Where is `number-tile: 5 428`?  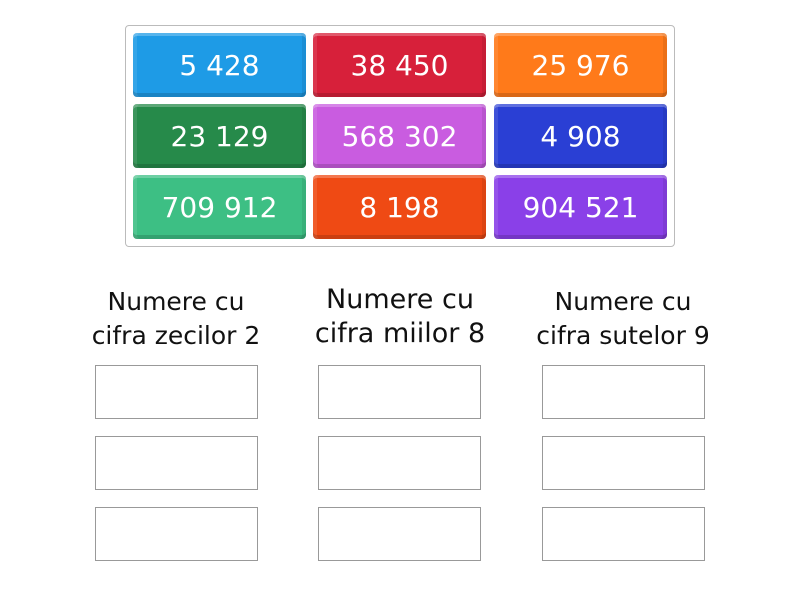 number-tile: 5 428 is located at coordinates (219, 65).